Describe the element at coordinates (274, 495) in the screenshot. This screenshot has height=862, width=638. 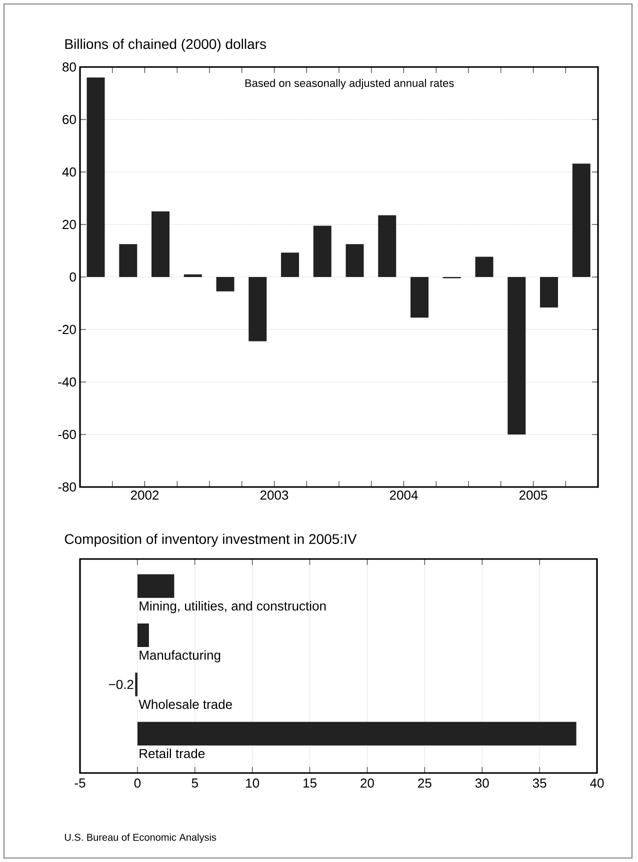
I see `x-tick-label: 2003` at that location.